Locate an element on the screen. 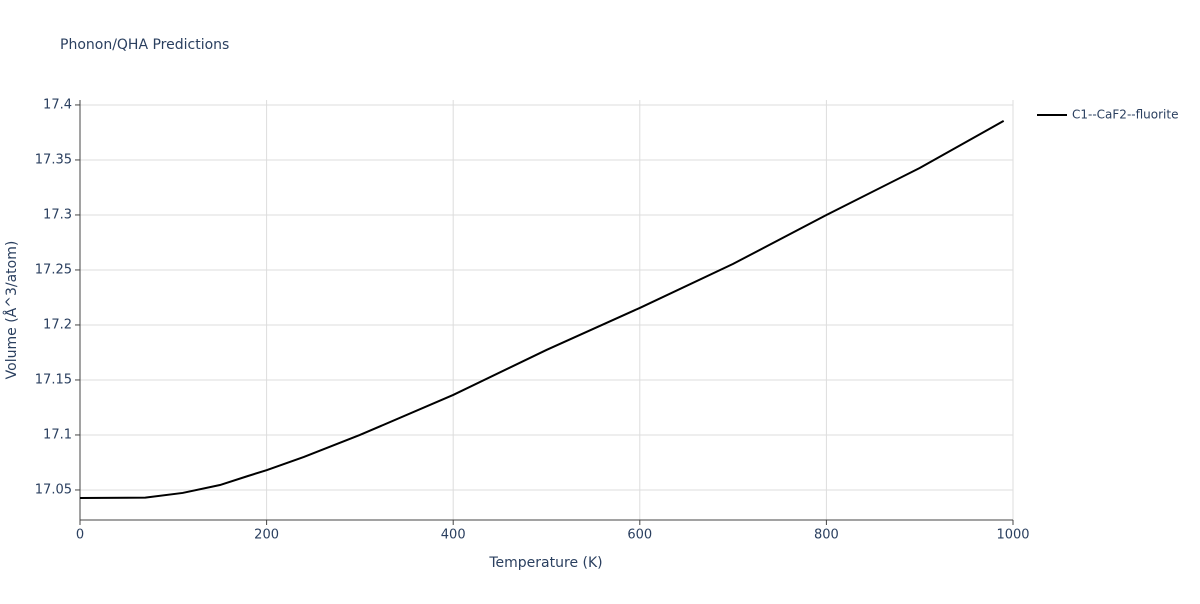 The width and height of the screenshot is (1200, 604). x-tick-label: 800 is located at coordinates (826, 535).